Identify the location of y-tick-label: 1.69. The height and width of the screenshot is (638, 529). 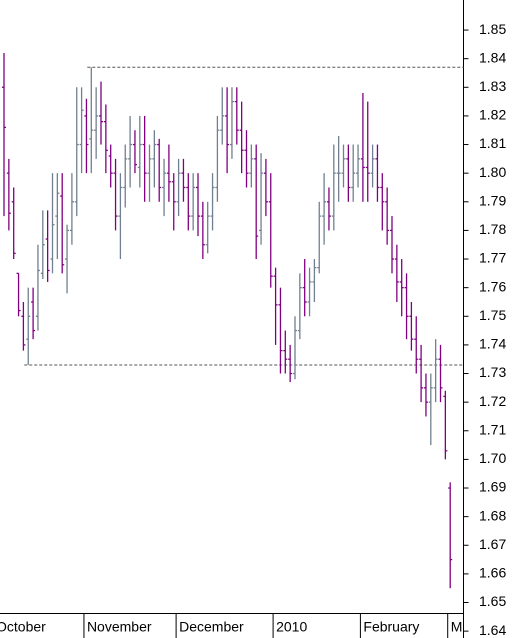
(492, 487).